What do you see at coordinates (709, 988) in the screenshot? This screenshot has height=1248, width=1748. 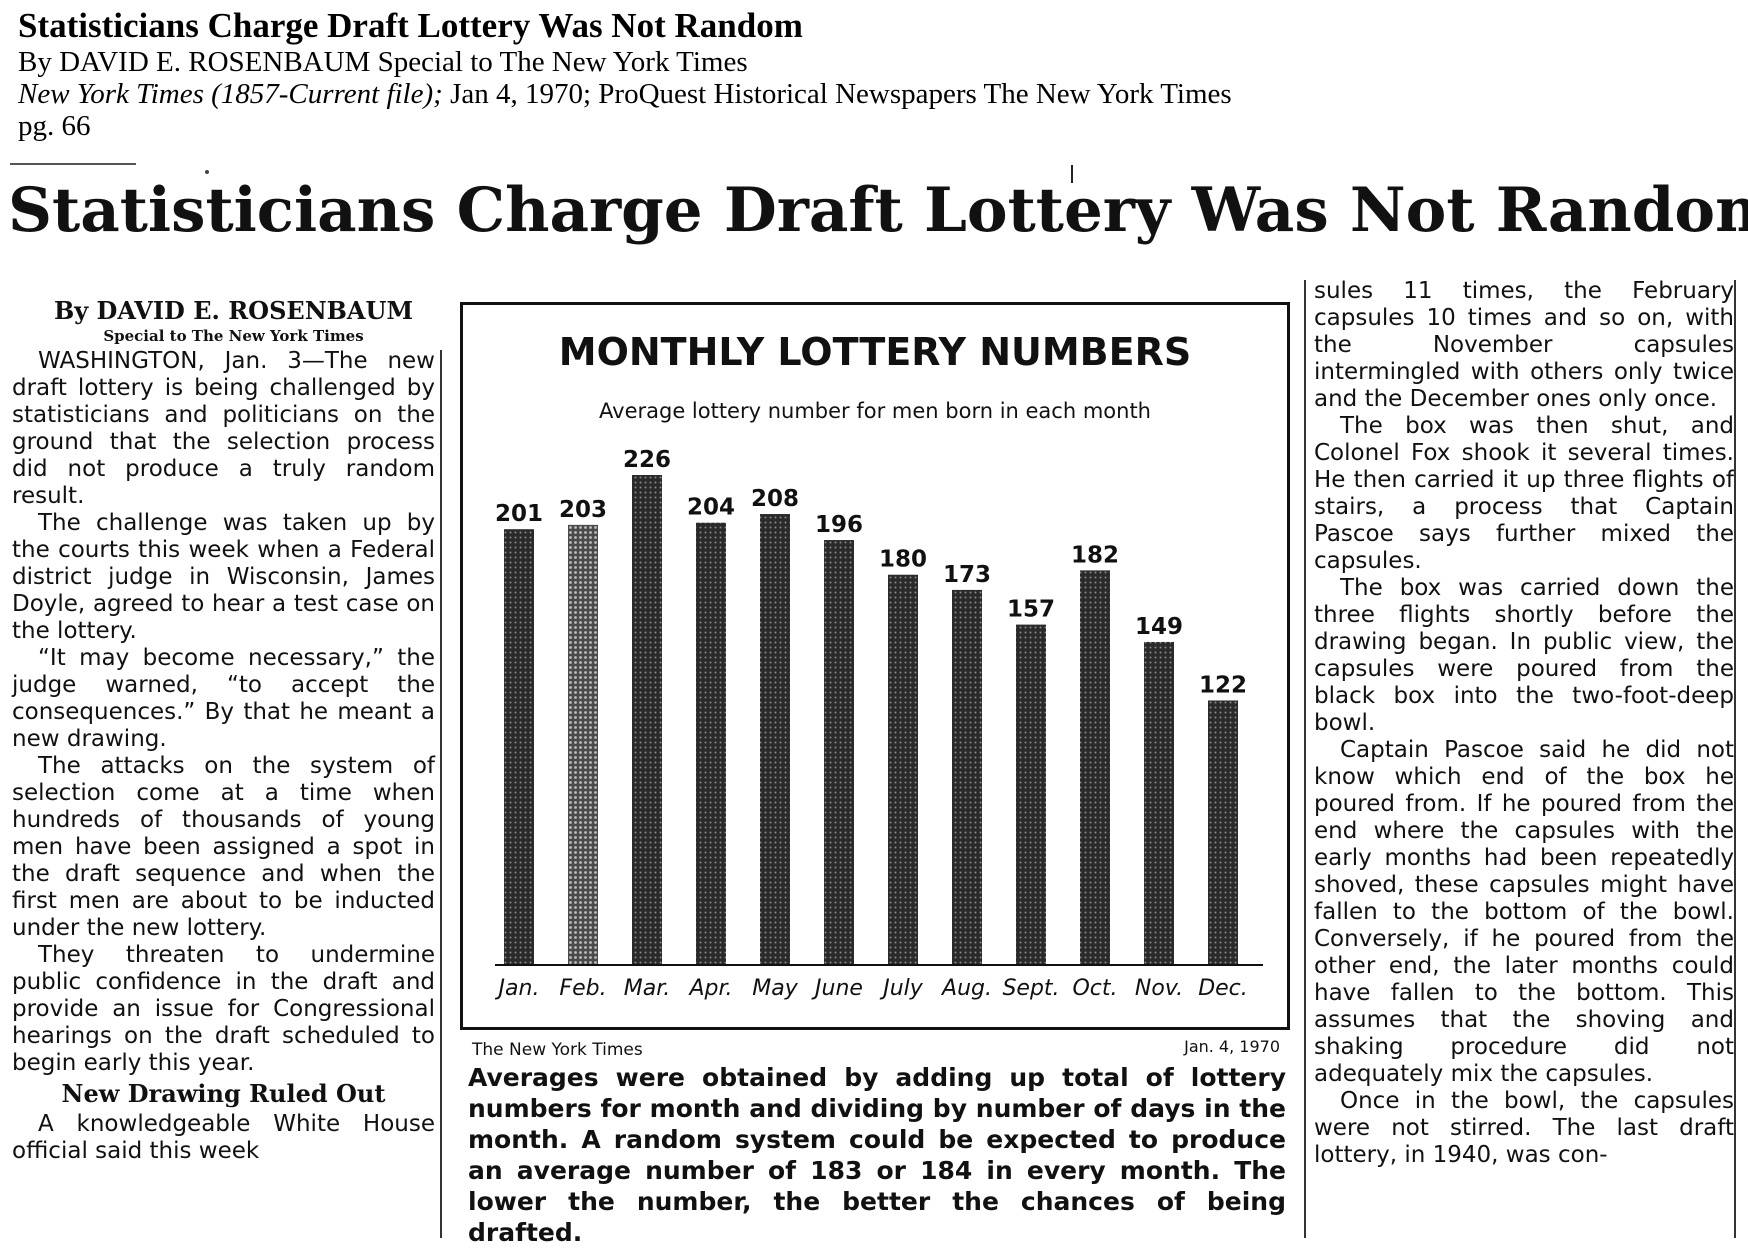 I see `chart-category-label: Apr.` at bounding box center [709, 988].